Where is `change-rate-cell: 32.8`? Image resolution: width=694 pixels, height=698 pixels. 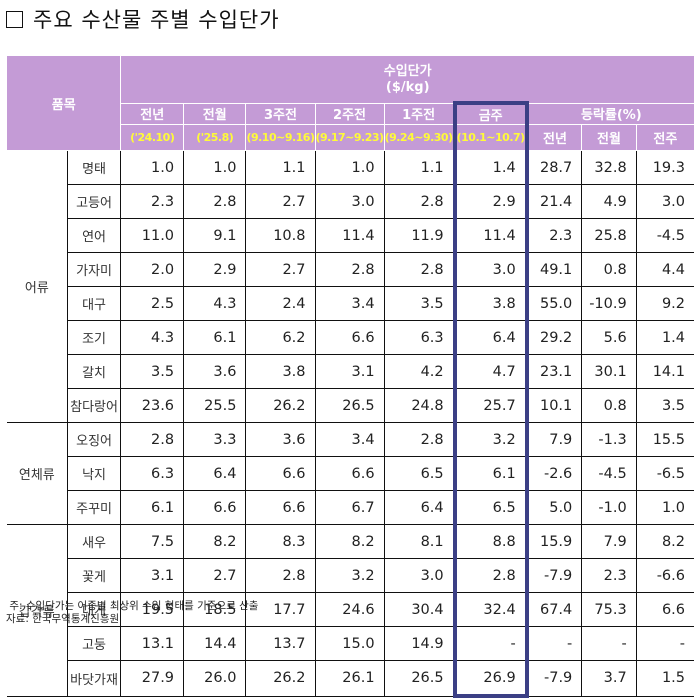 change-rate-cell: 32.8 is located at coordinates (609, 167).